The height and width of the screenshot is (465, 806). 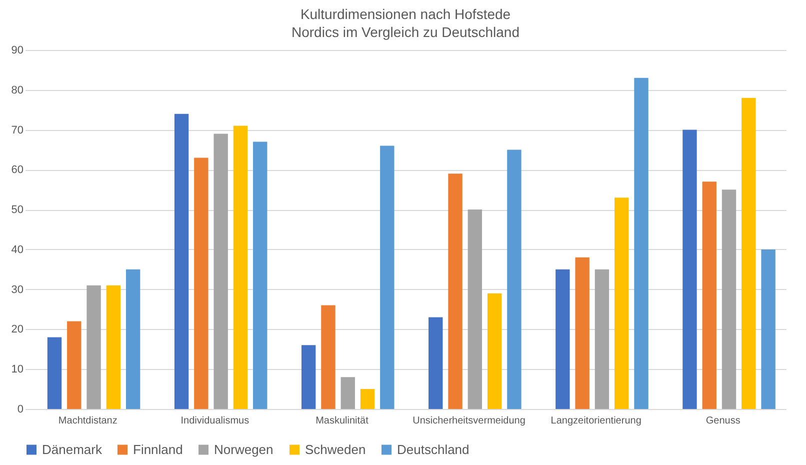 What do you see at coordinates (596, 421) in the screenshot?
I see `x-tick-label: Langzeitorientierung` at bounding box center [596, 421].